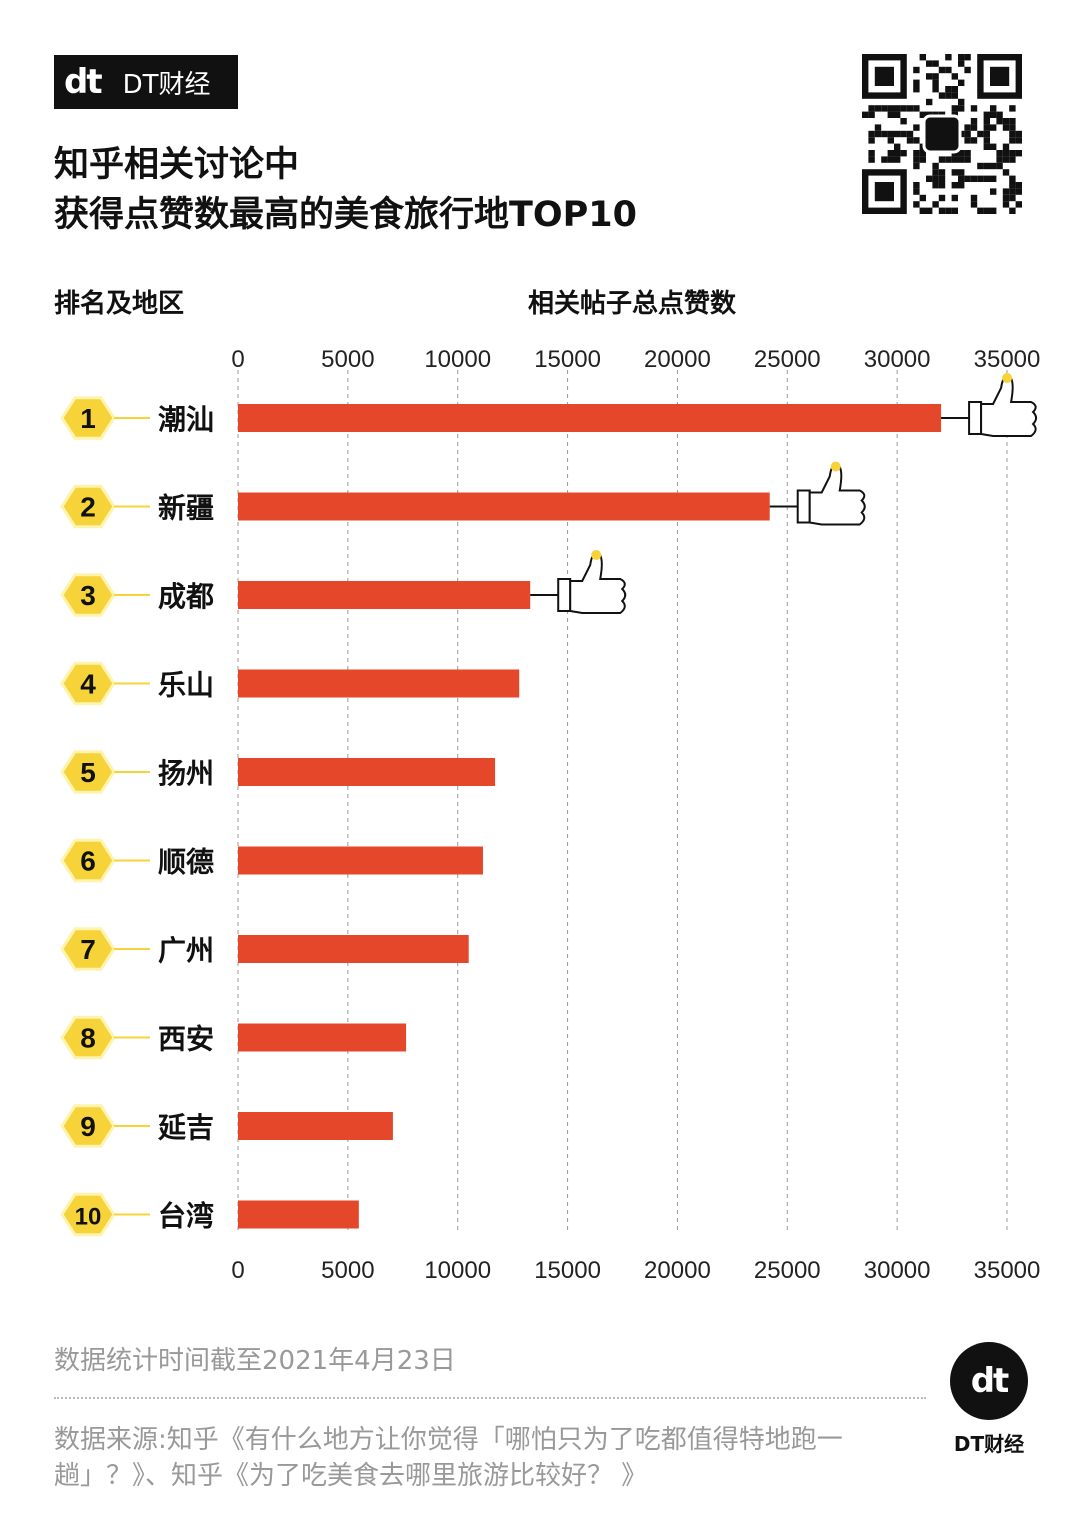 The width and height of the screenshot is (1080, 1514). What do you see at coordinates (88, 595) in the screenshot?
I see `rank-number: 3` at bounding box center [88, 595].